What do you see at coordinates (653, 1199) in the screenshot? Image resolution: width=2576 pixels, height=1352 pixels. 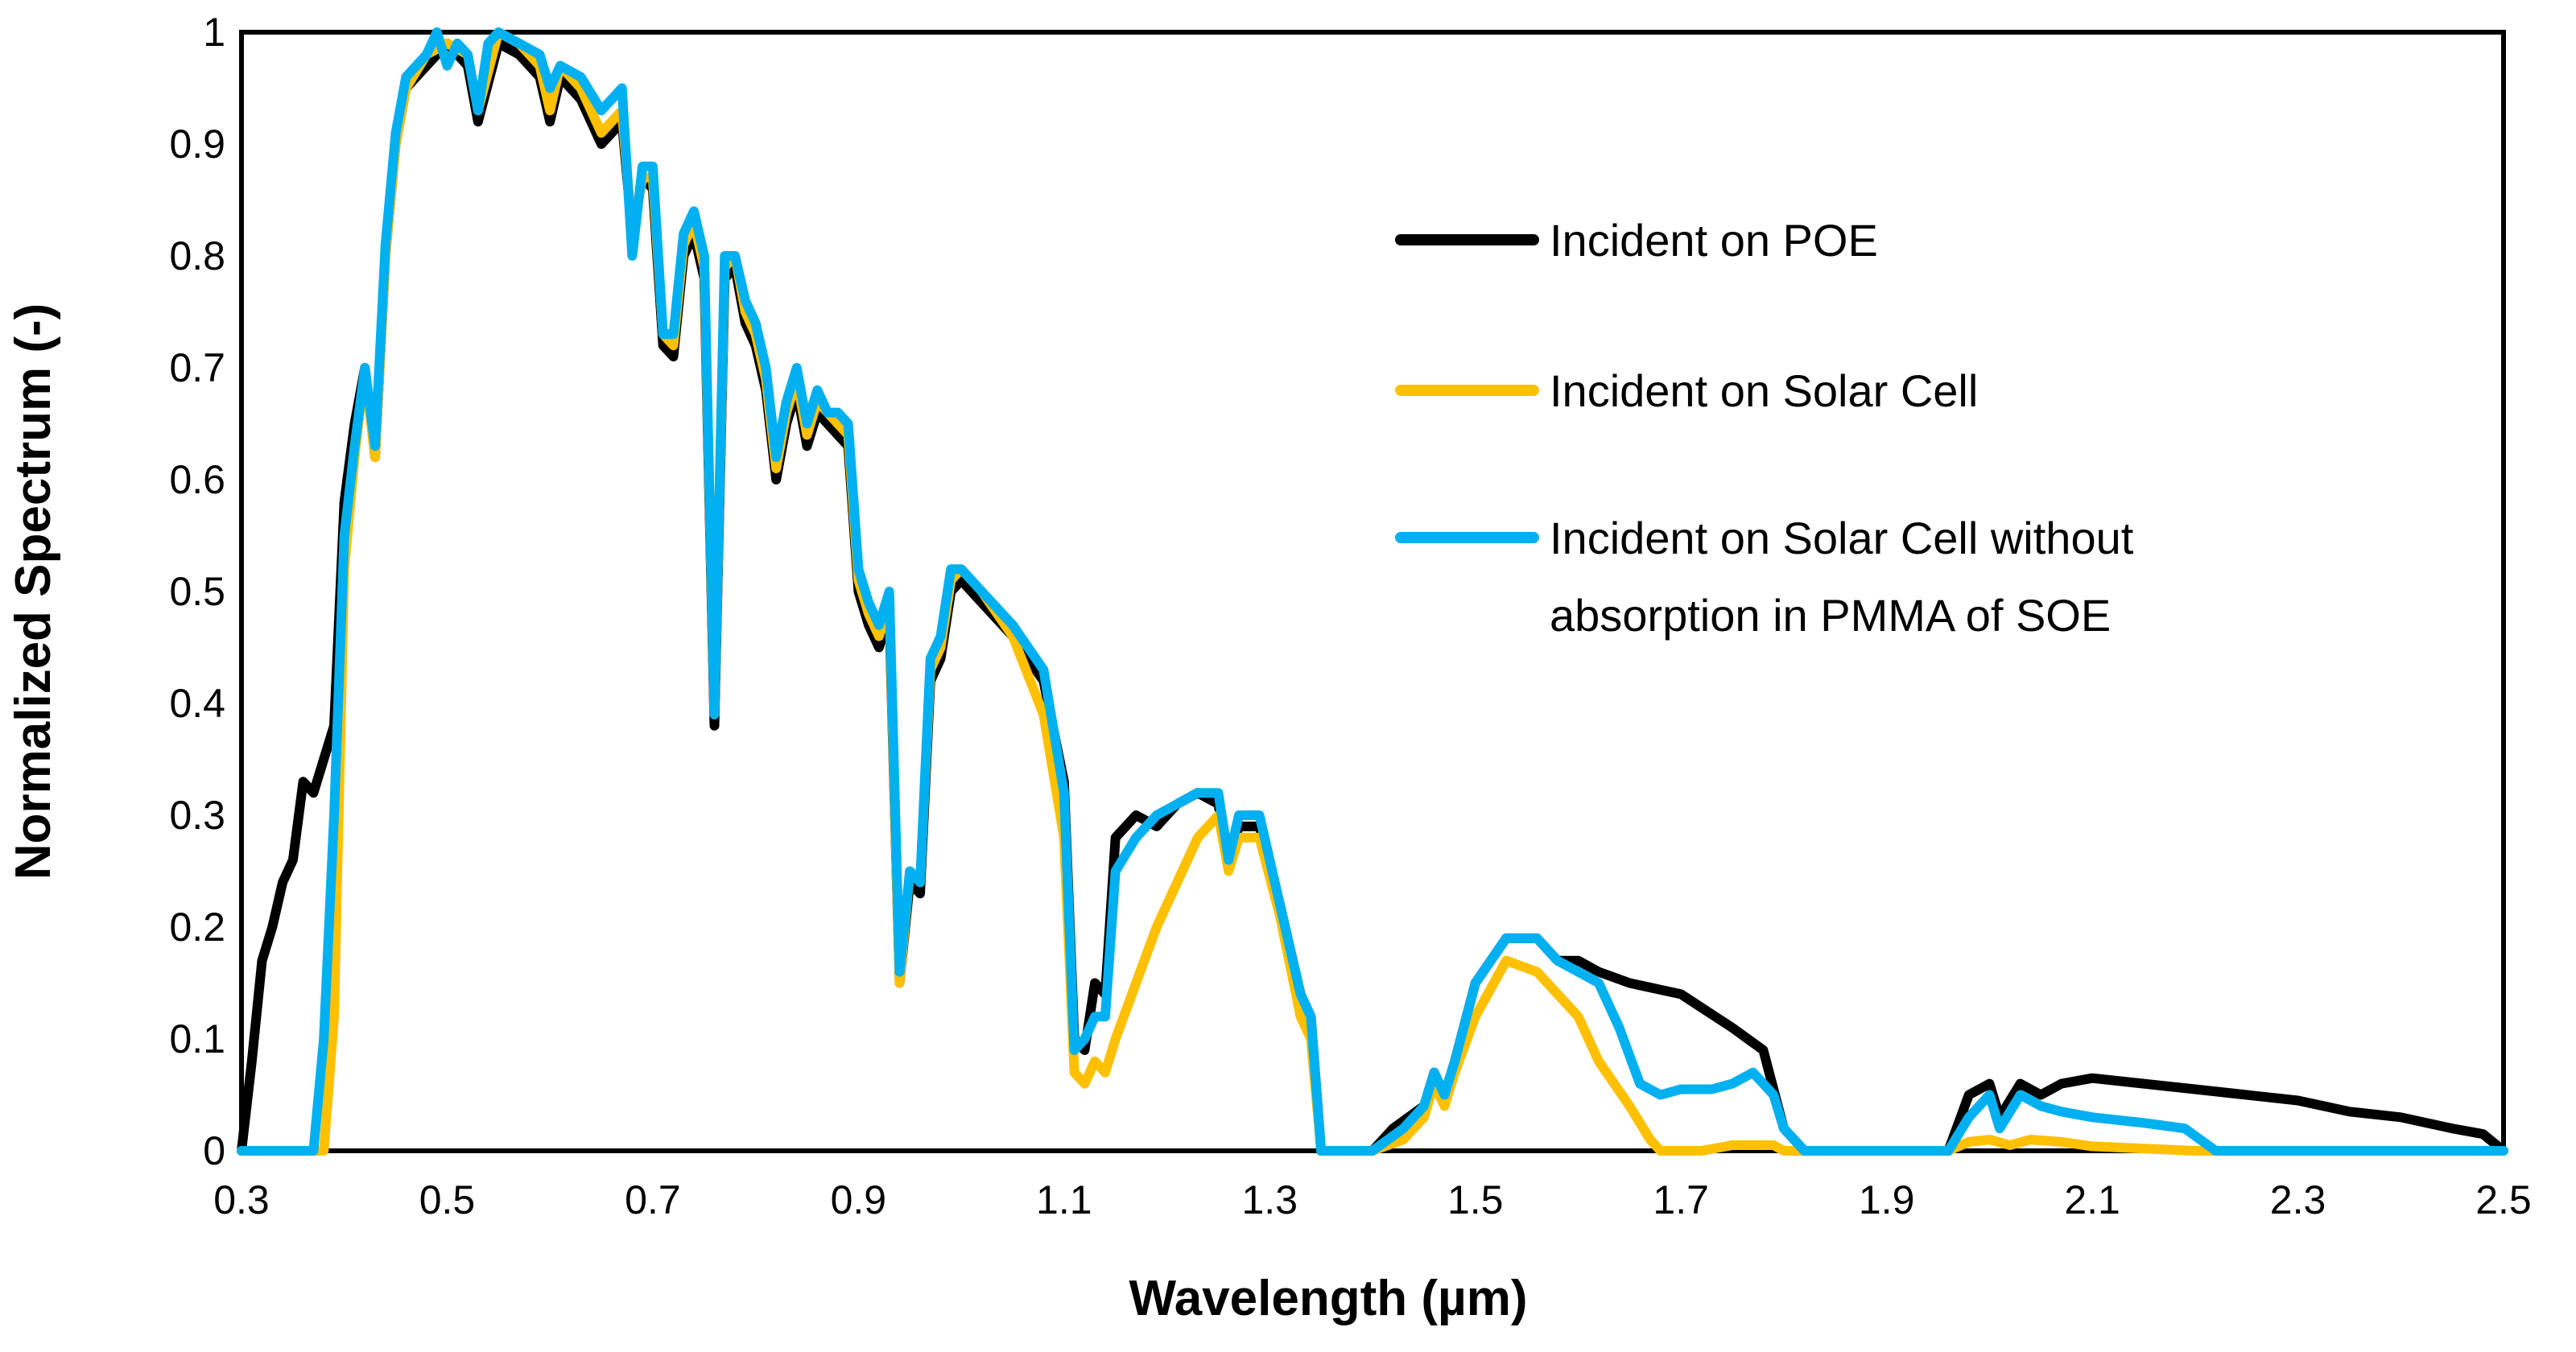 I see `x-tick-label: 0.7` at bounding box center [653, 1199].